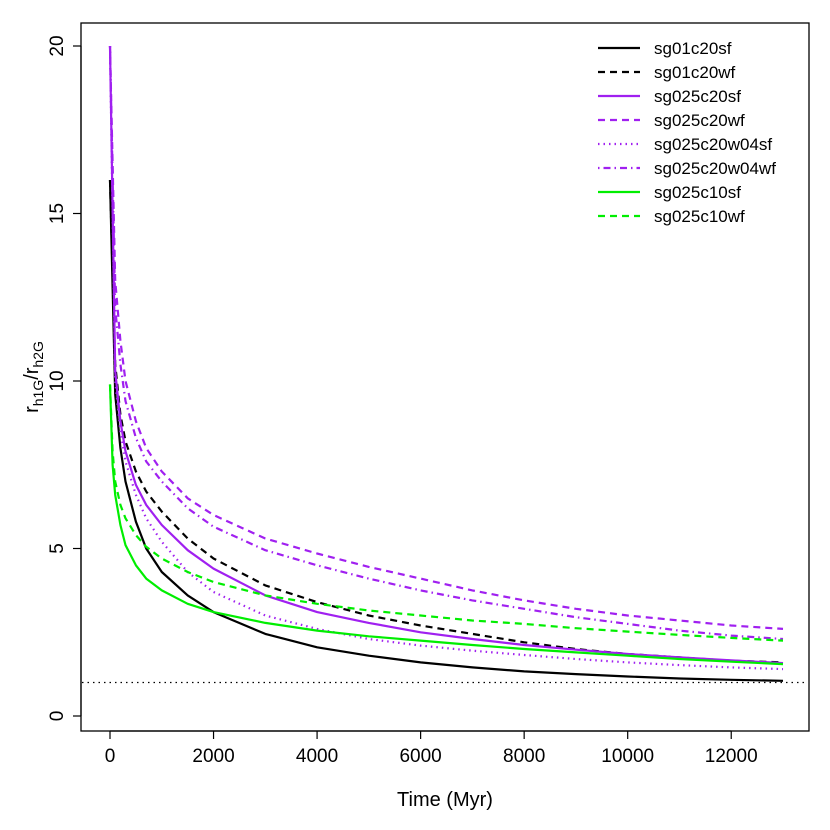 The width and height of the screenshot is (830, 830). I want to click on y-axis-title: rh1G/rh2G, so click(33, 377).